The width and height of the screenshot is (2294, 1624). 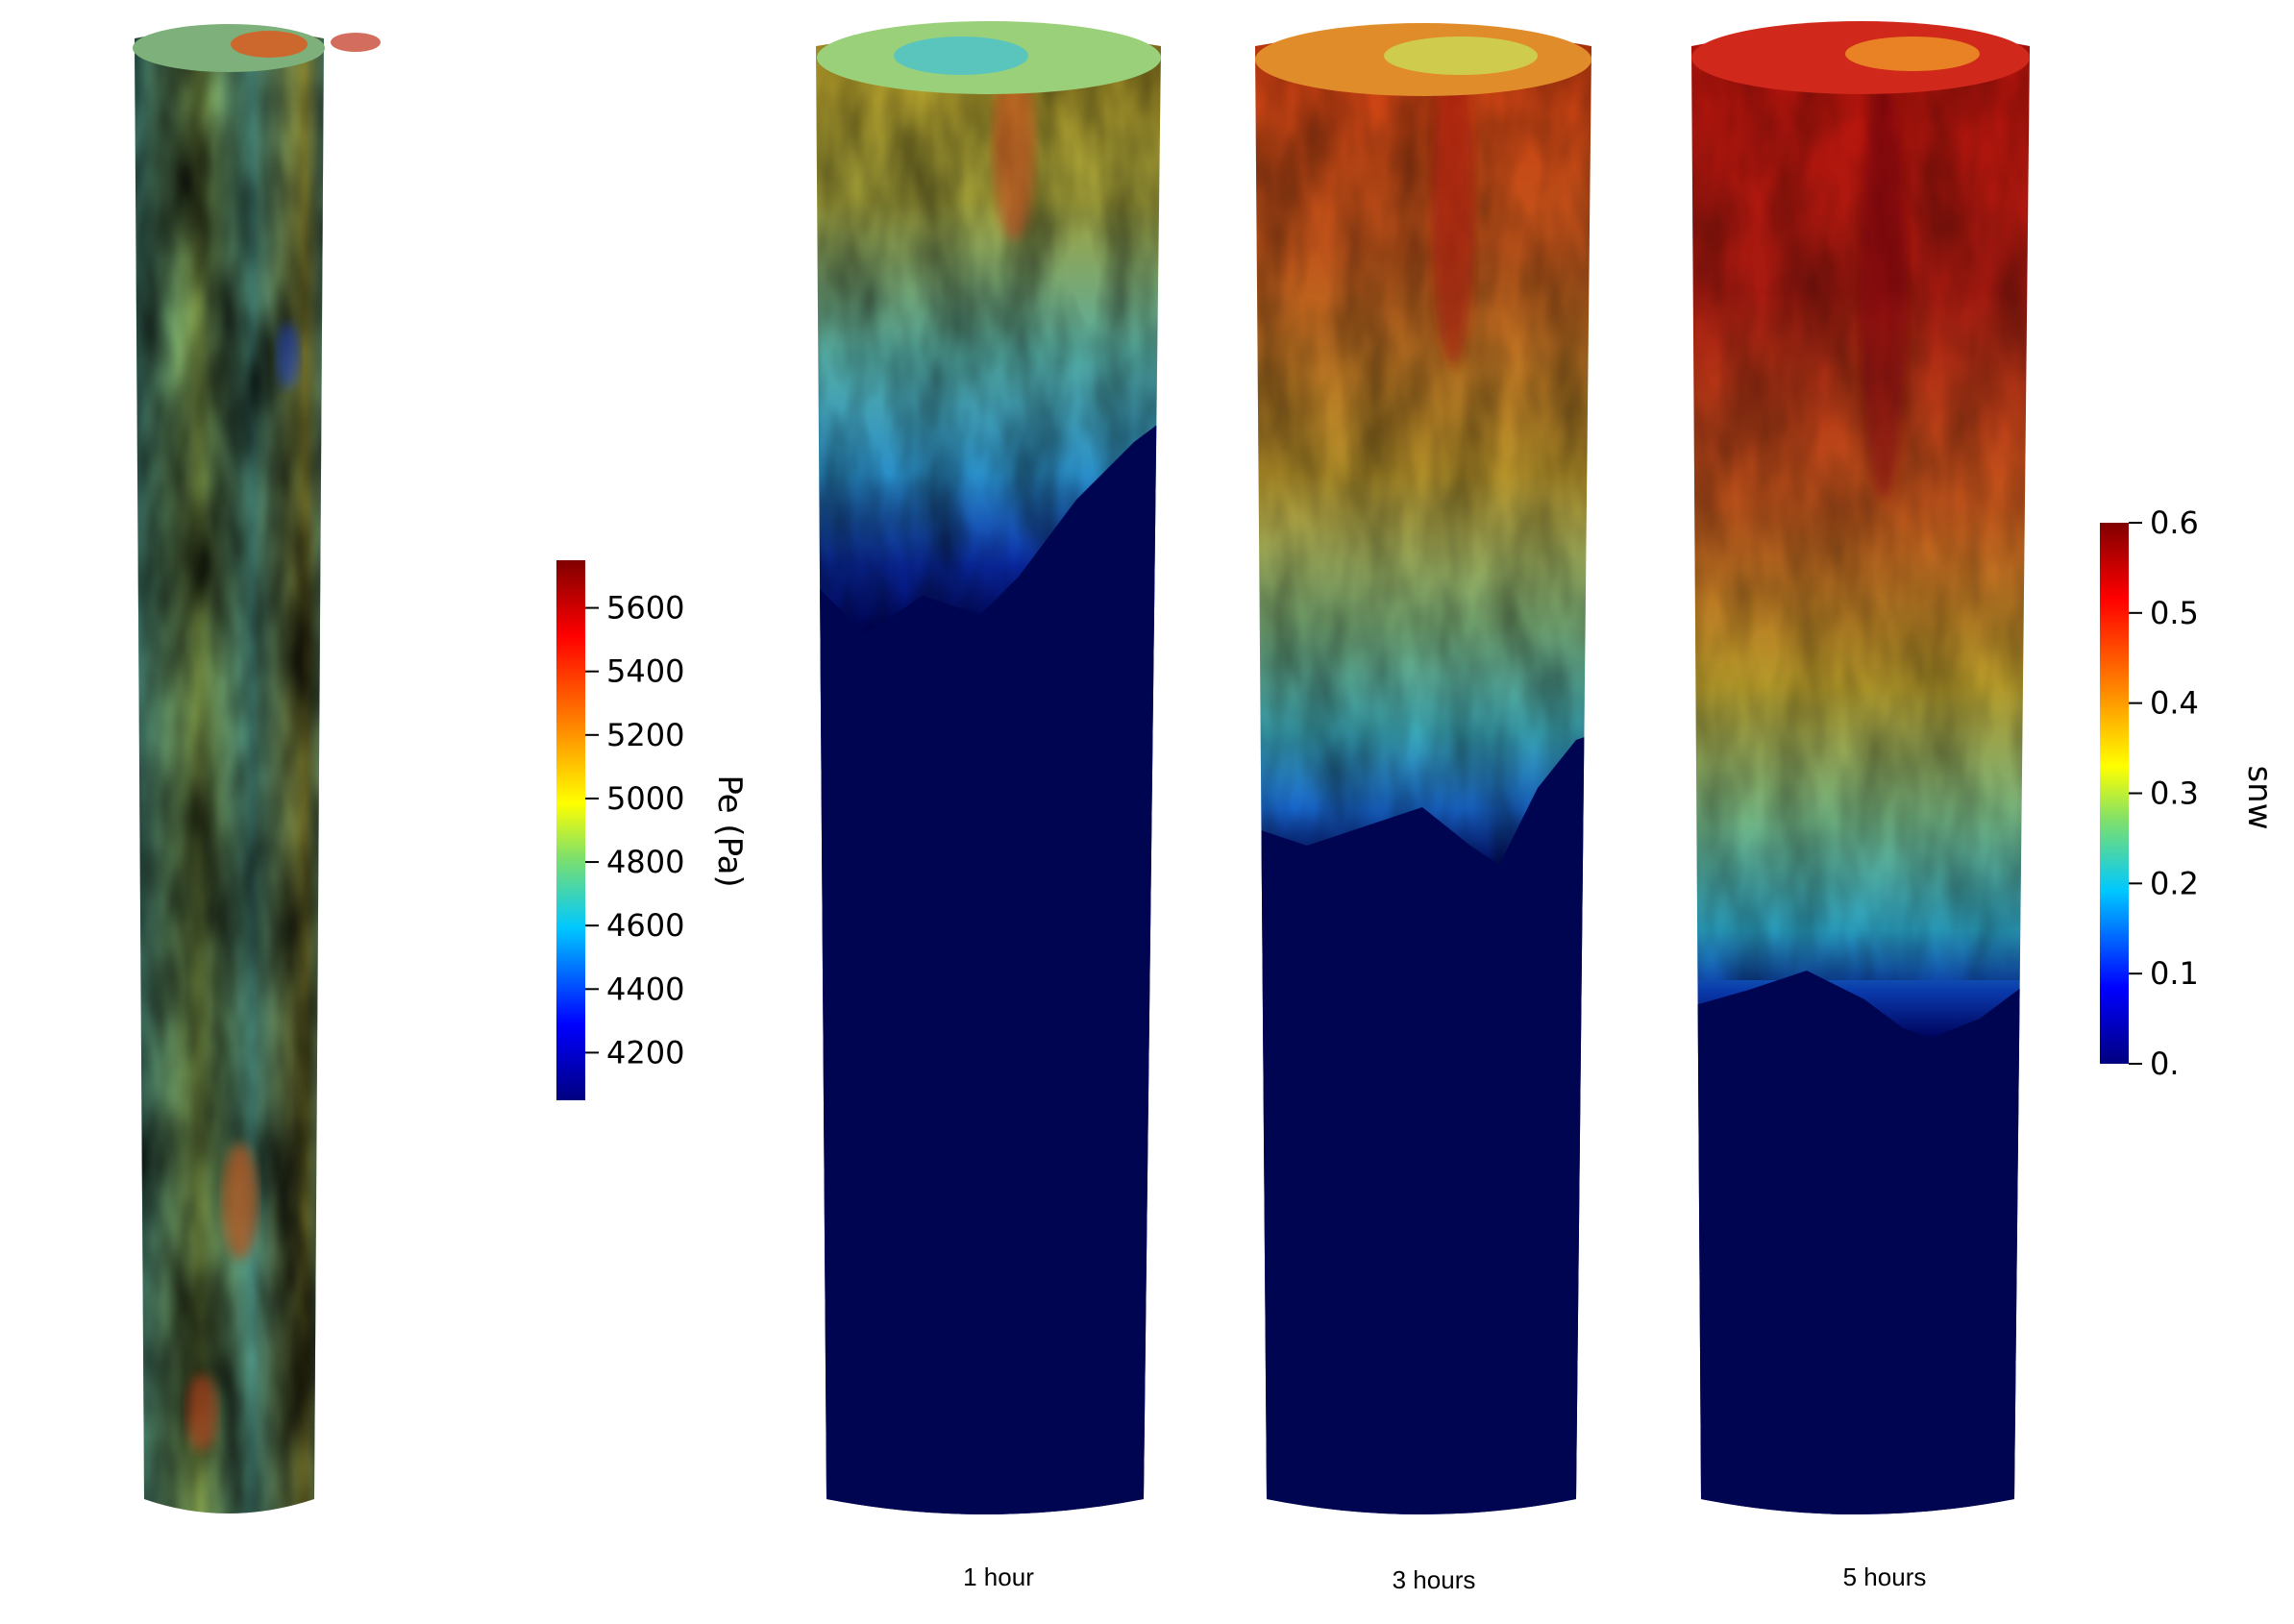 I want to click on snw-colorbar-title: snw, so click(x=2259, y=797).